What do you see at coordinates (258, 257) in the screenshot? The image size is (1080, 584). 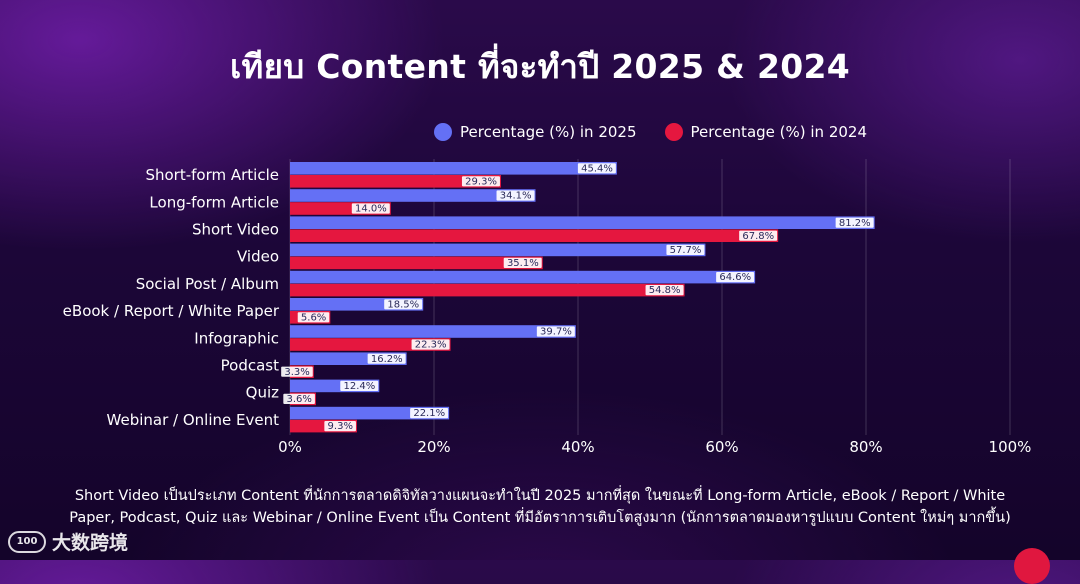 I see `category-label: Video` at bounding box center [258, 257].